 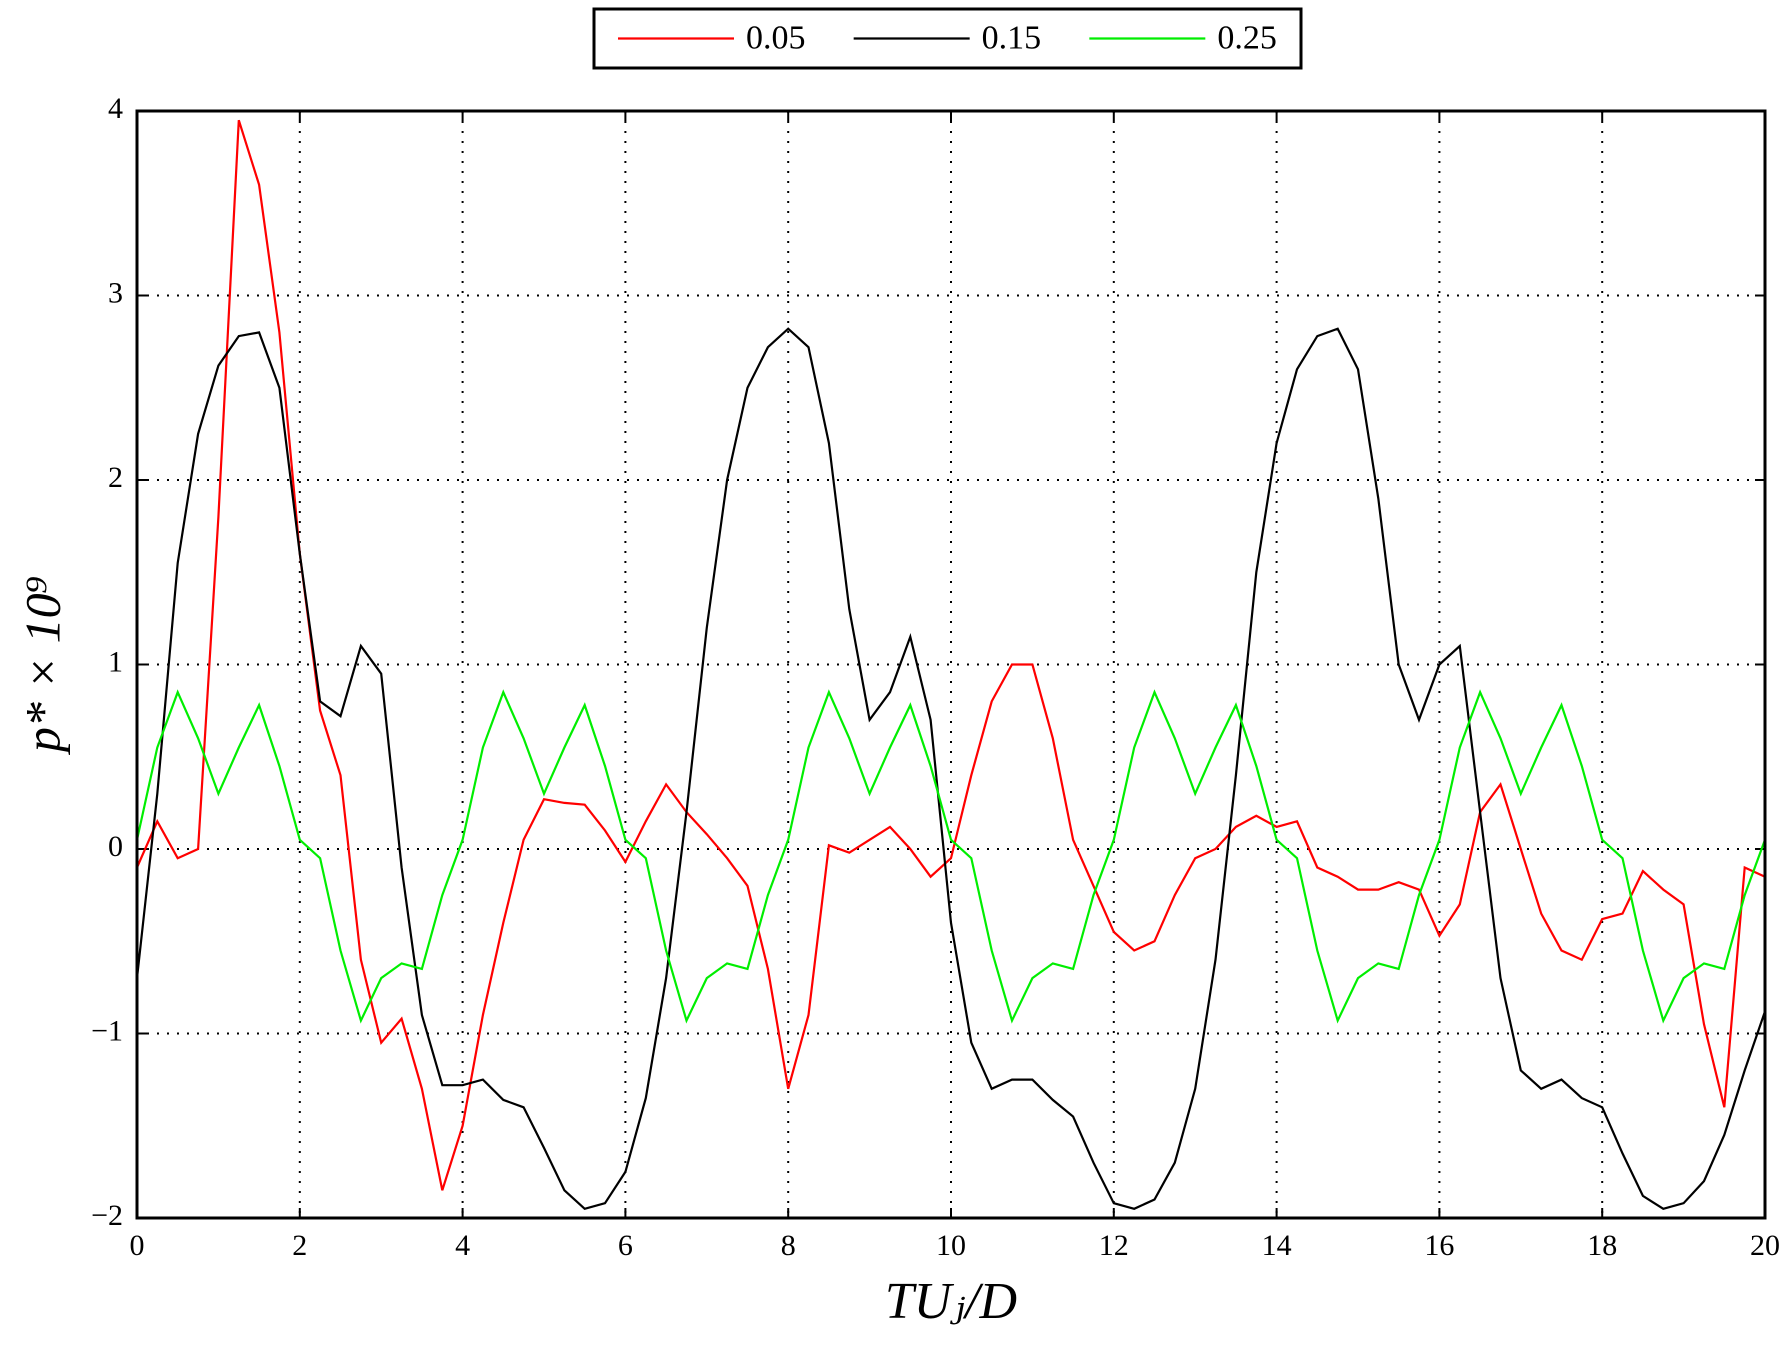 What do you see at coordinates (625, 1245) in the screenshot?
I see `x-tick-label: 6` at bounding box center [625, 1245].